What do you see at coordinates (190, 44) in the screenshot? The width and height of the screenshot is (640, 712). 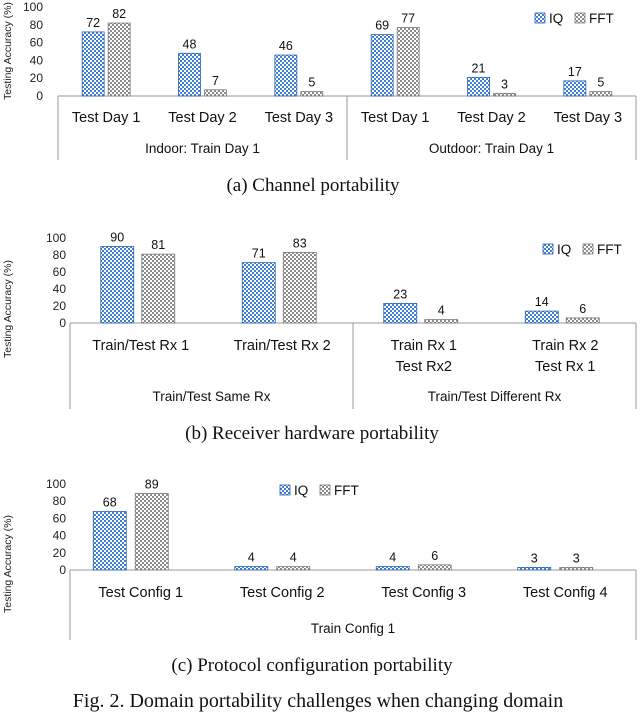 I see `data-label-iq: 48` at bounding box center [190, 44].